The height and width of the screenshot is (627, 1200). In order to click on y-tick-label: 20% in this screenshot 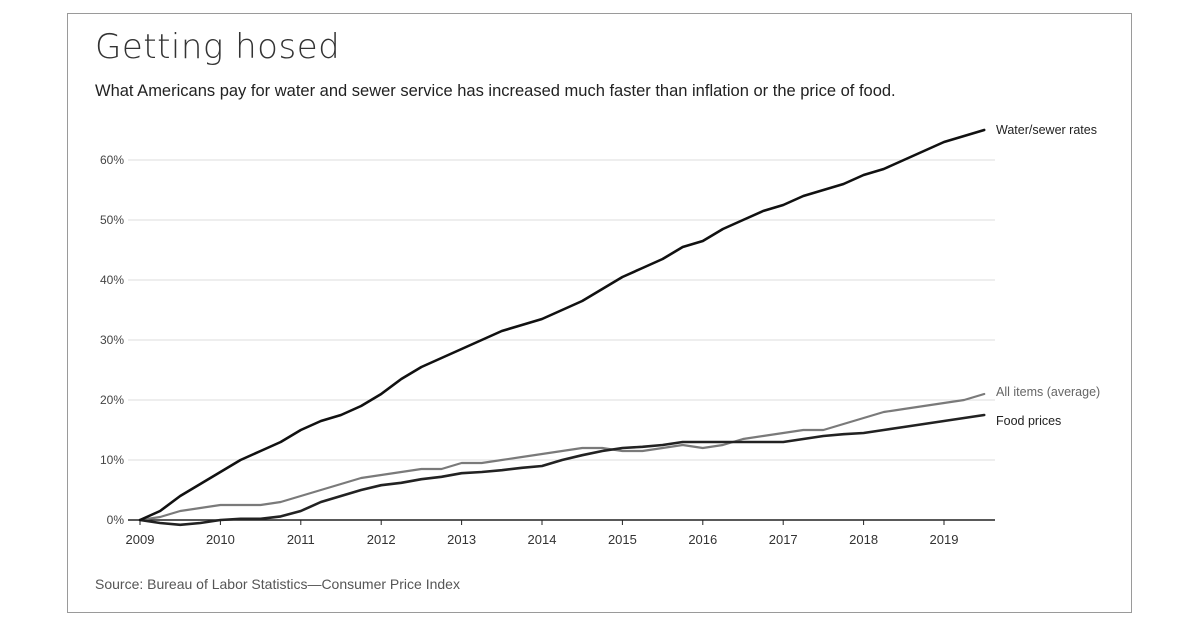, I will do `click(112, 400)`.